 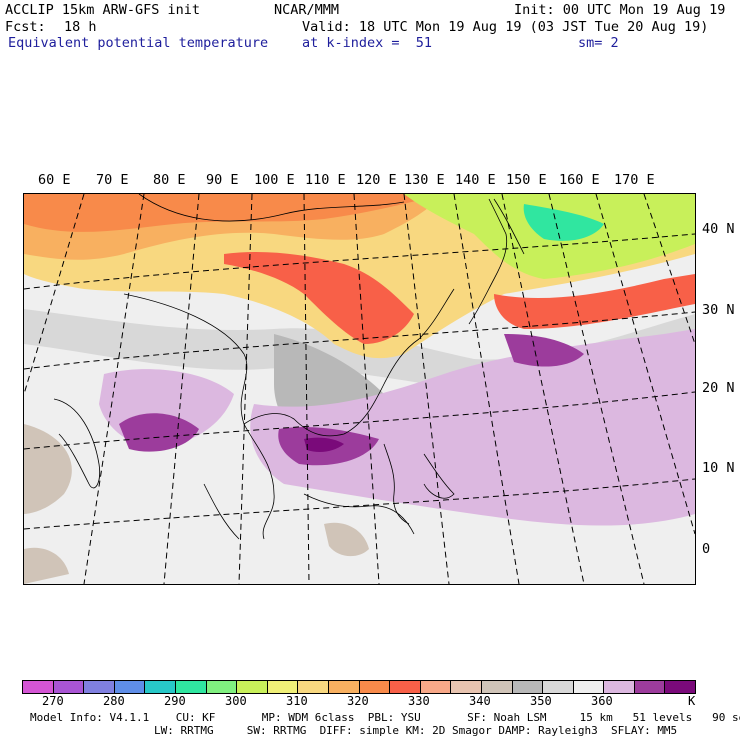 I want to click on organization-label: NCAR/MMM, so click(x=307, y=10).